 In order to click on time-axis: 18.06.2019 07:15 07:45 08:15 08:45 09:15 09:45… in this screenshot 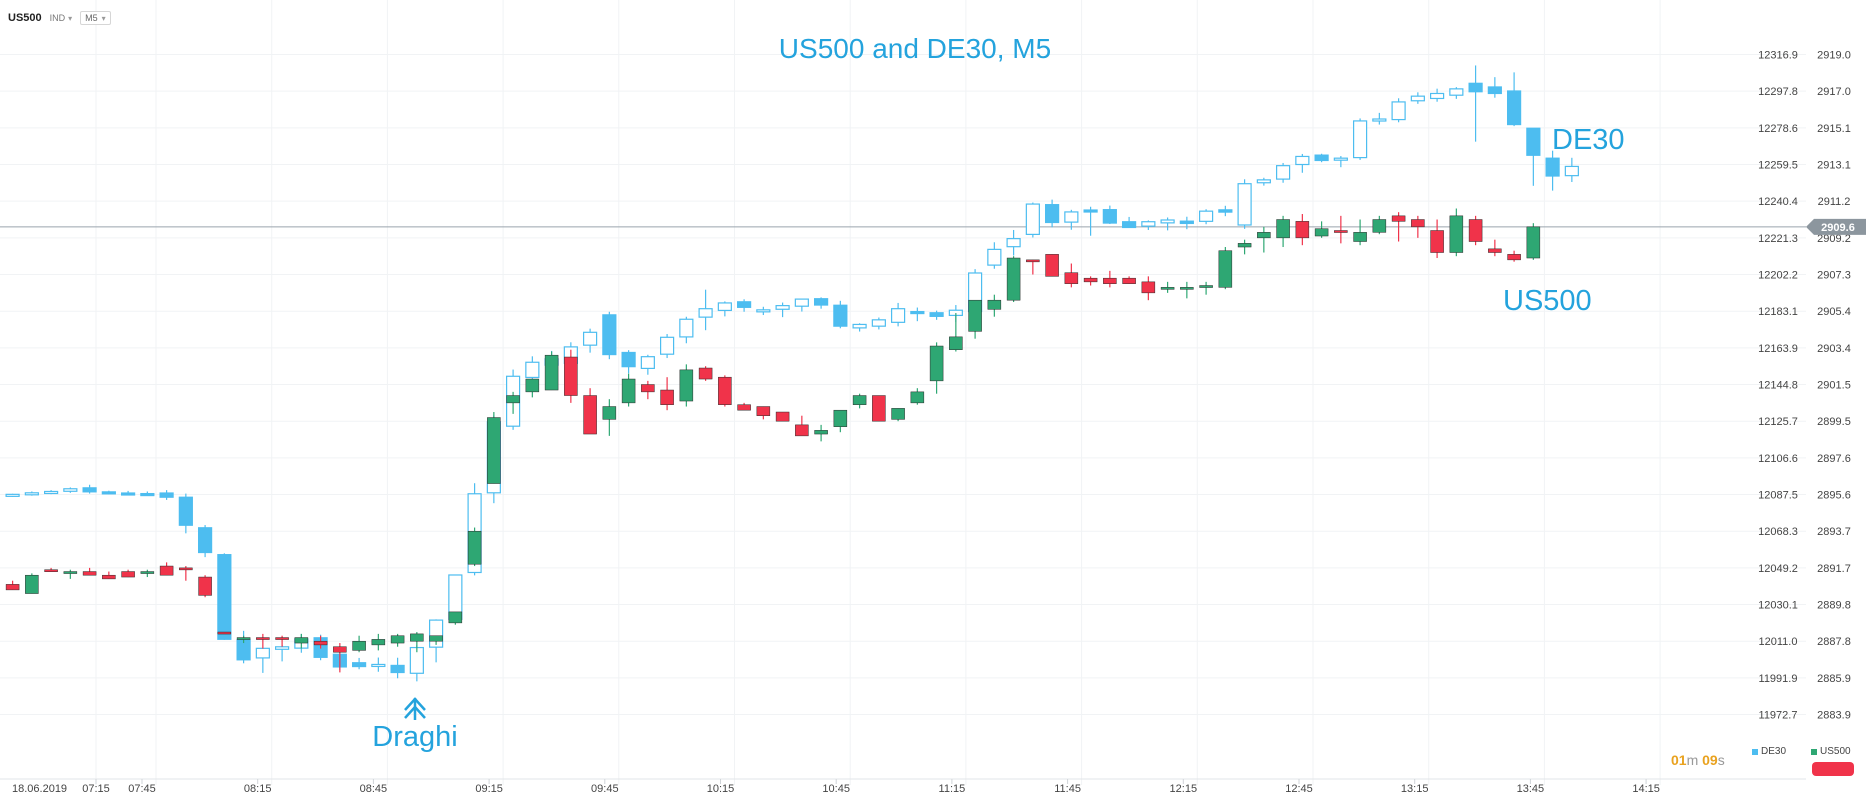, I will do `click(903, 786)`.